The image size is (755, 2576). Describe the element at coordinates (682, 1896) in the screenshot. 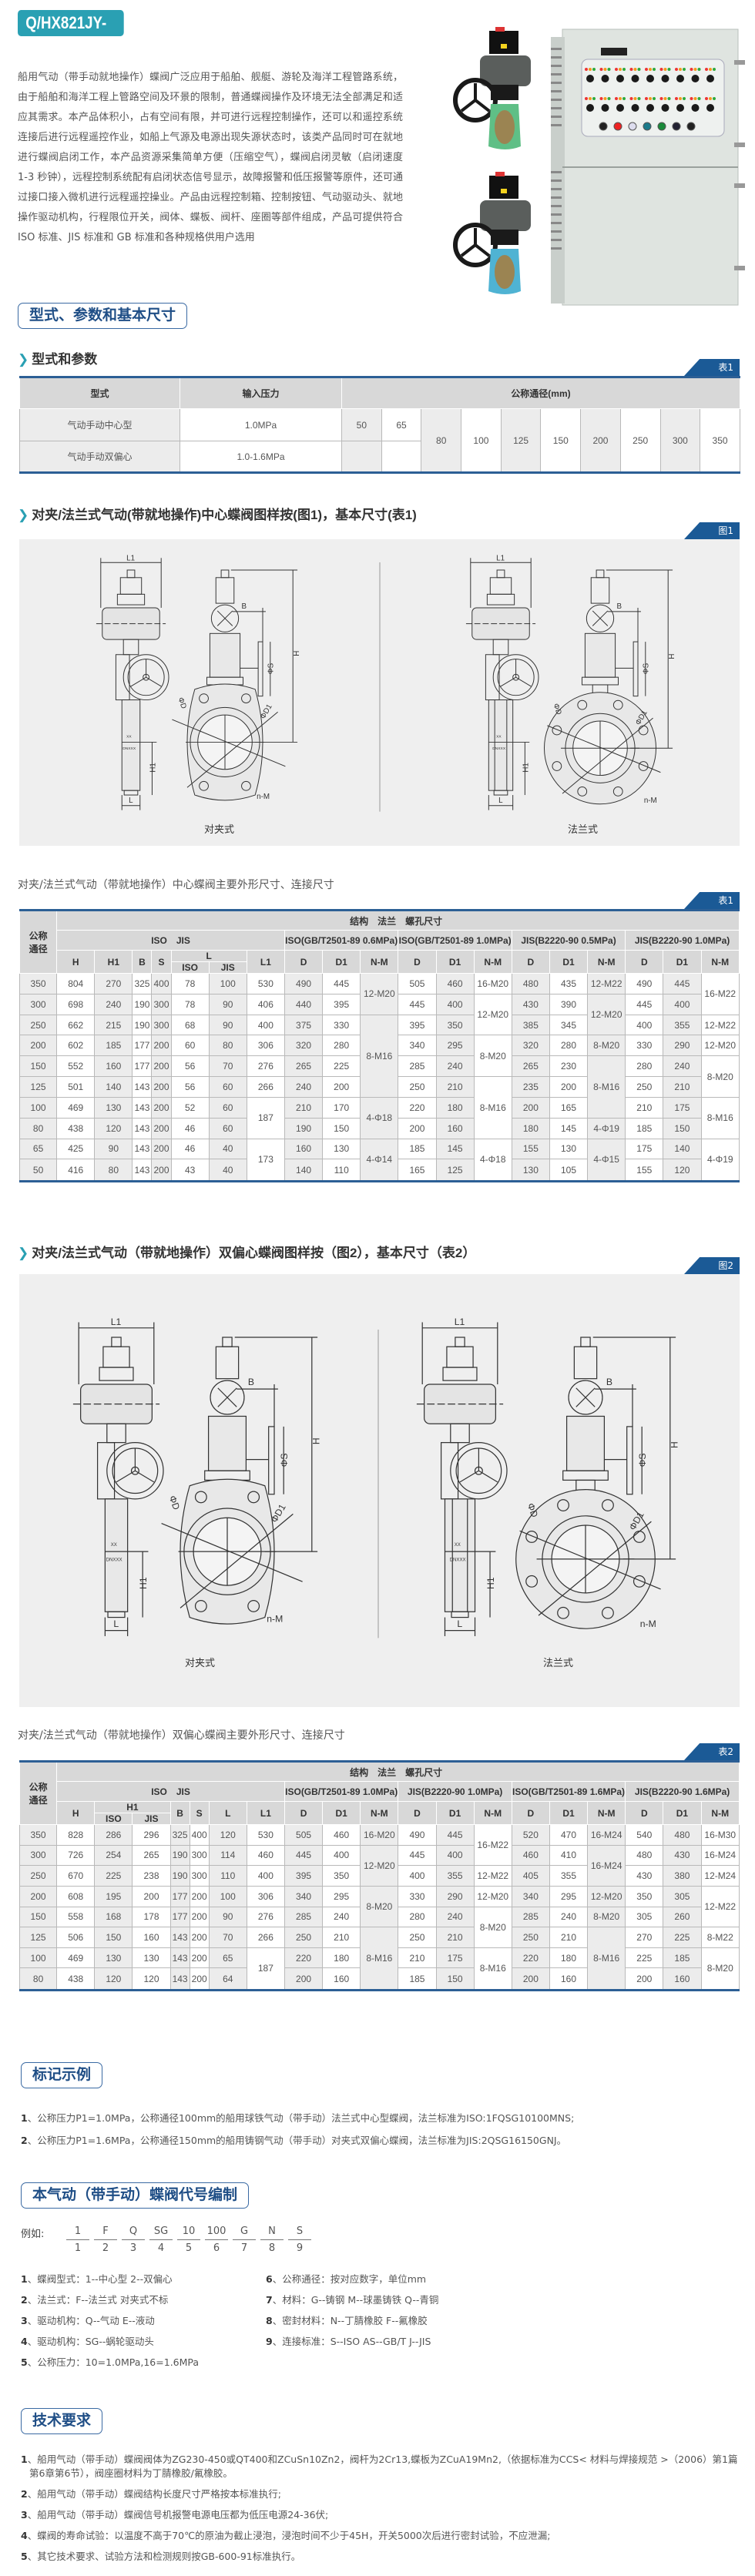

I see `table-cell: 305` at that location.